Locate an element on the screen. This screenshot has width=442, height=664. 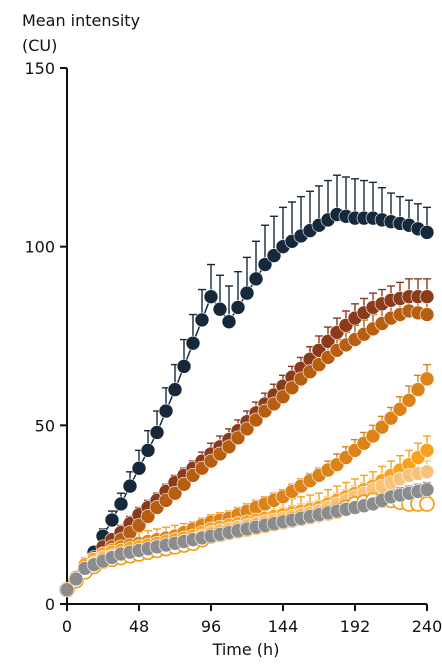
x-axis-title: Time (h) is located at coordinates (246, 649).